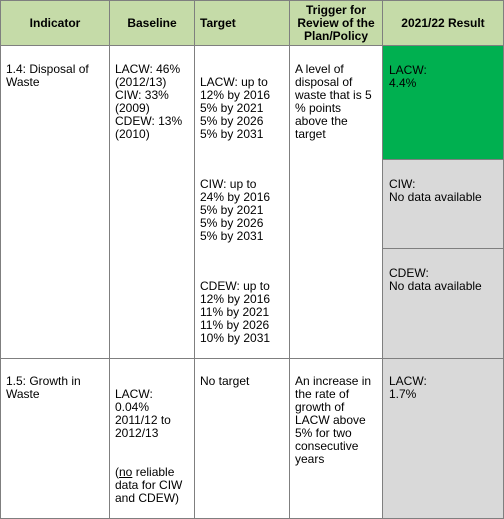 This screenshot has width=504, height=519. Describe the element at coordinates (43, 387) in the screenshot. I see `indicator-text: 1.5: Growth in Waste` at that location.